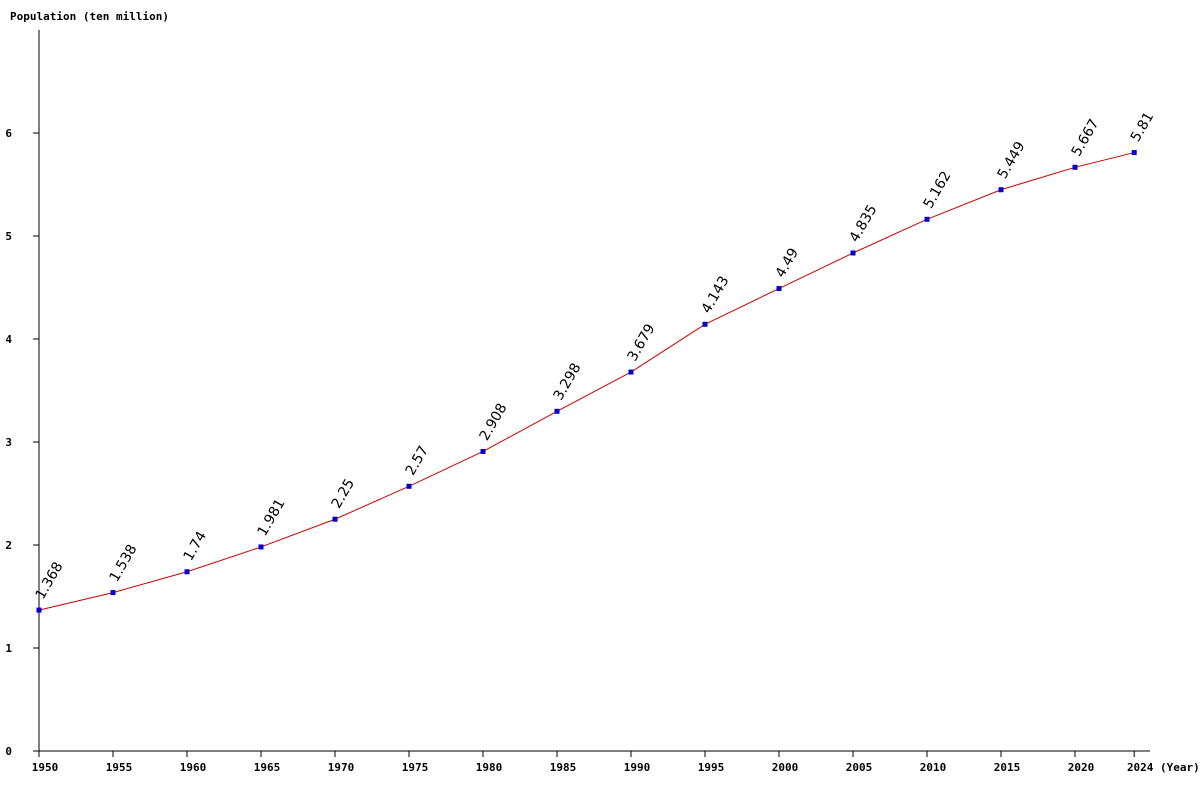  I want to click on data-value-label: 4.143, so click(716, 295).